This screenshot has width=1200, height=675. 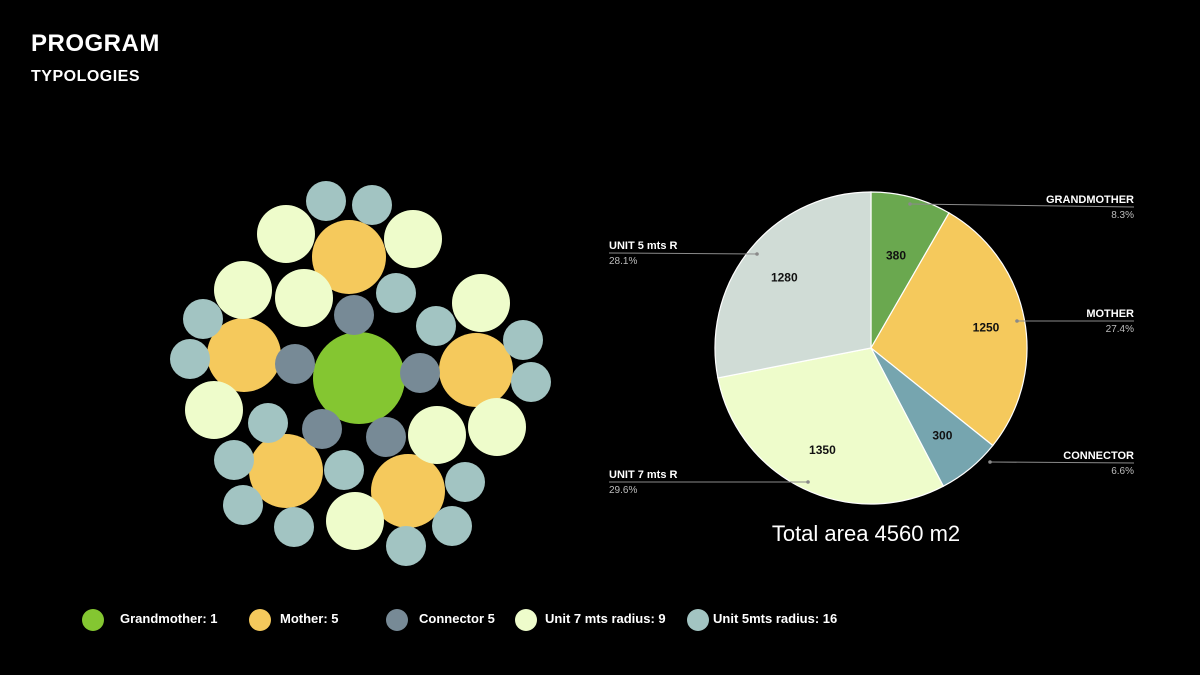 What do you see at coordinates (1098, 456) in the screenshot?
I see `callout-category-label: CONNECTOR` at bounding box center [1098, 456].